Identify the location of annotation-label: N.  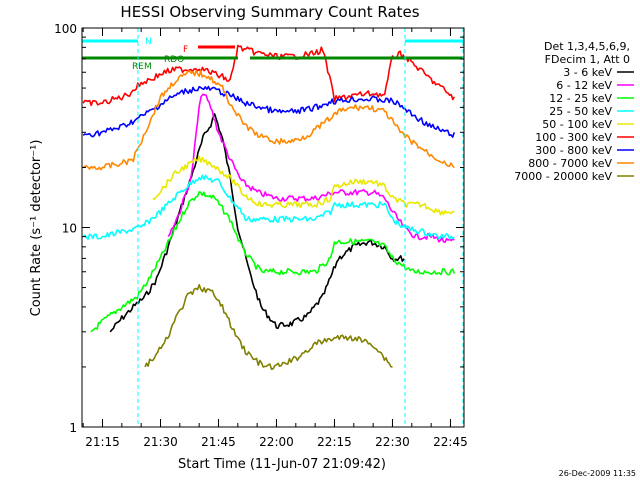
(148, 42).